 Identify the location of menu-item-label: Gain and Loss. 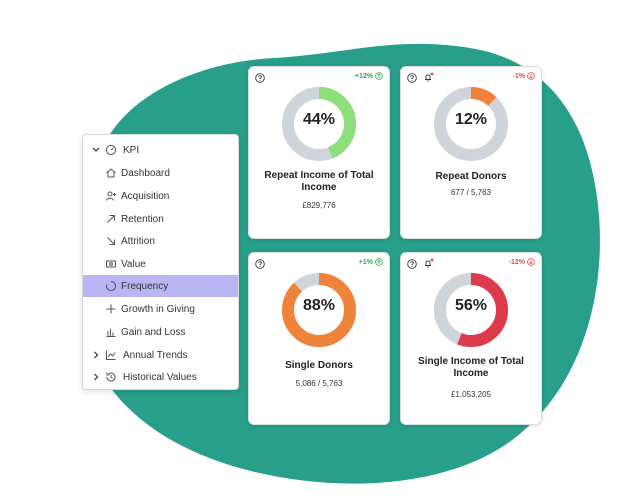
(153, 332).